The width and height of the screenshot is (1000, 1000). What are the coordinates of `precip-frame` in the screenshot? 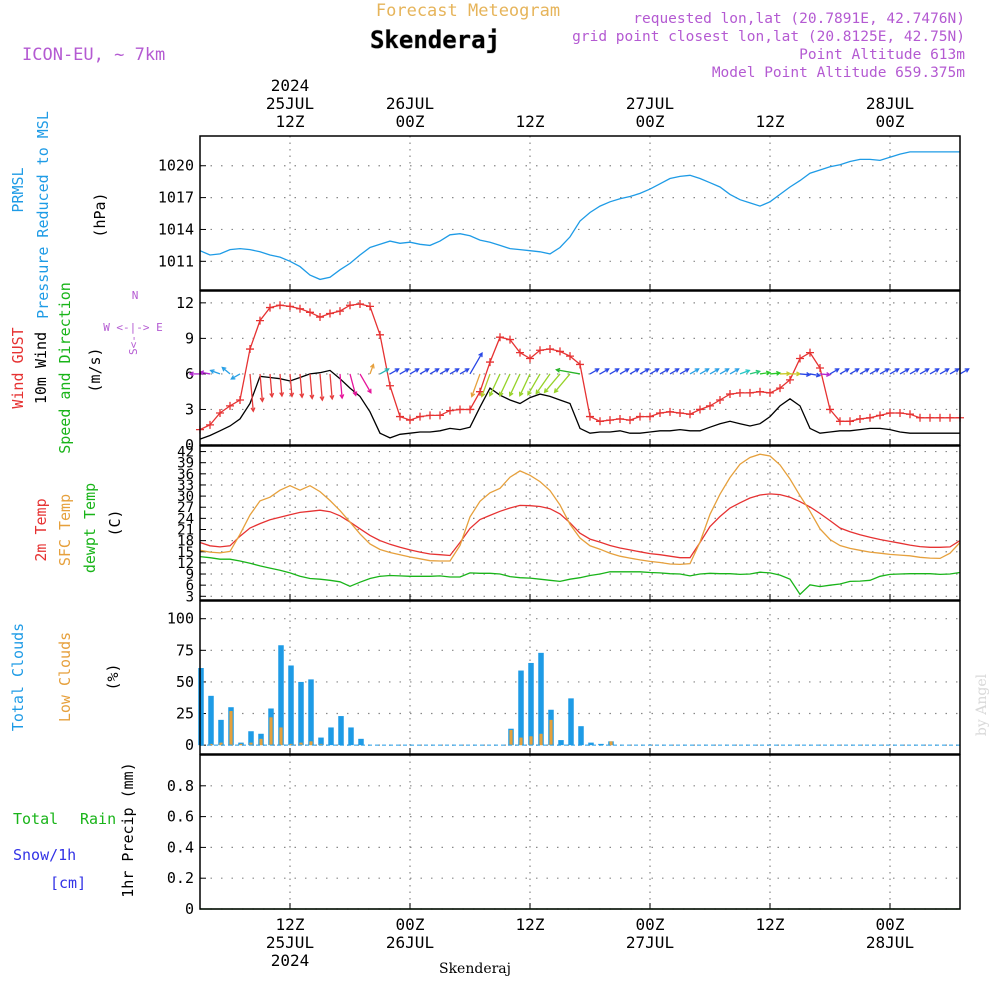 It's located at (580, 832).